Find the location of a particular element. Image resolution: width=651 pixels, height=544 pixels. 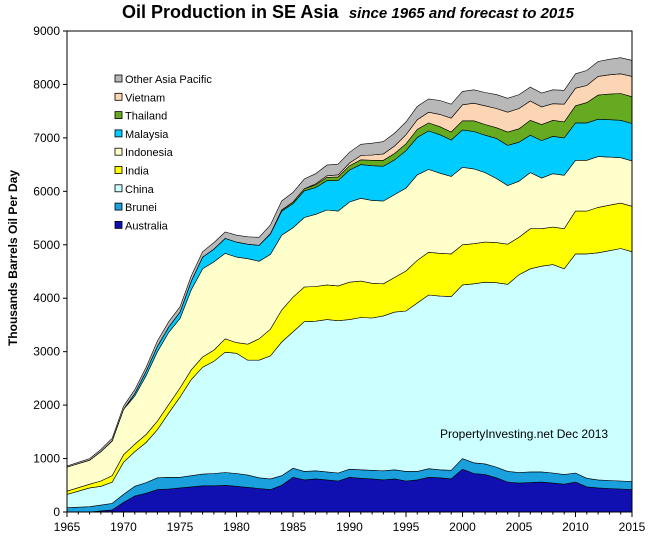

y-tick-label: 8000 is located at coordinates (46, 84).